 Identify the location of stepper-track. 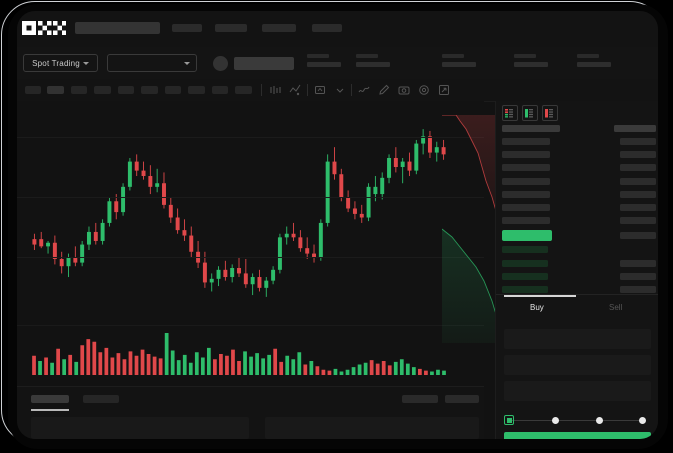
(577, 420).